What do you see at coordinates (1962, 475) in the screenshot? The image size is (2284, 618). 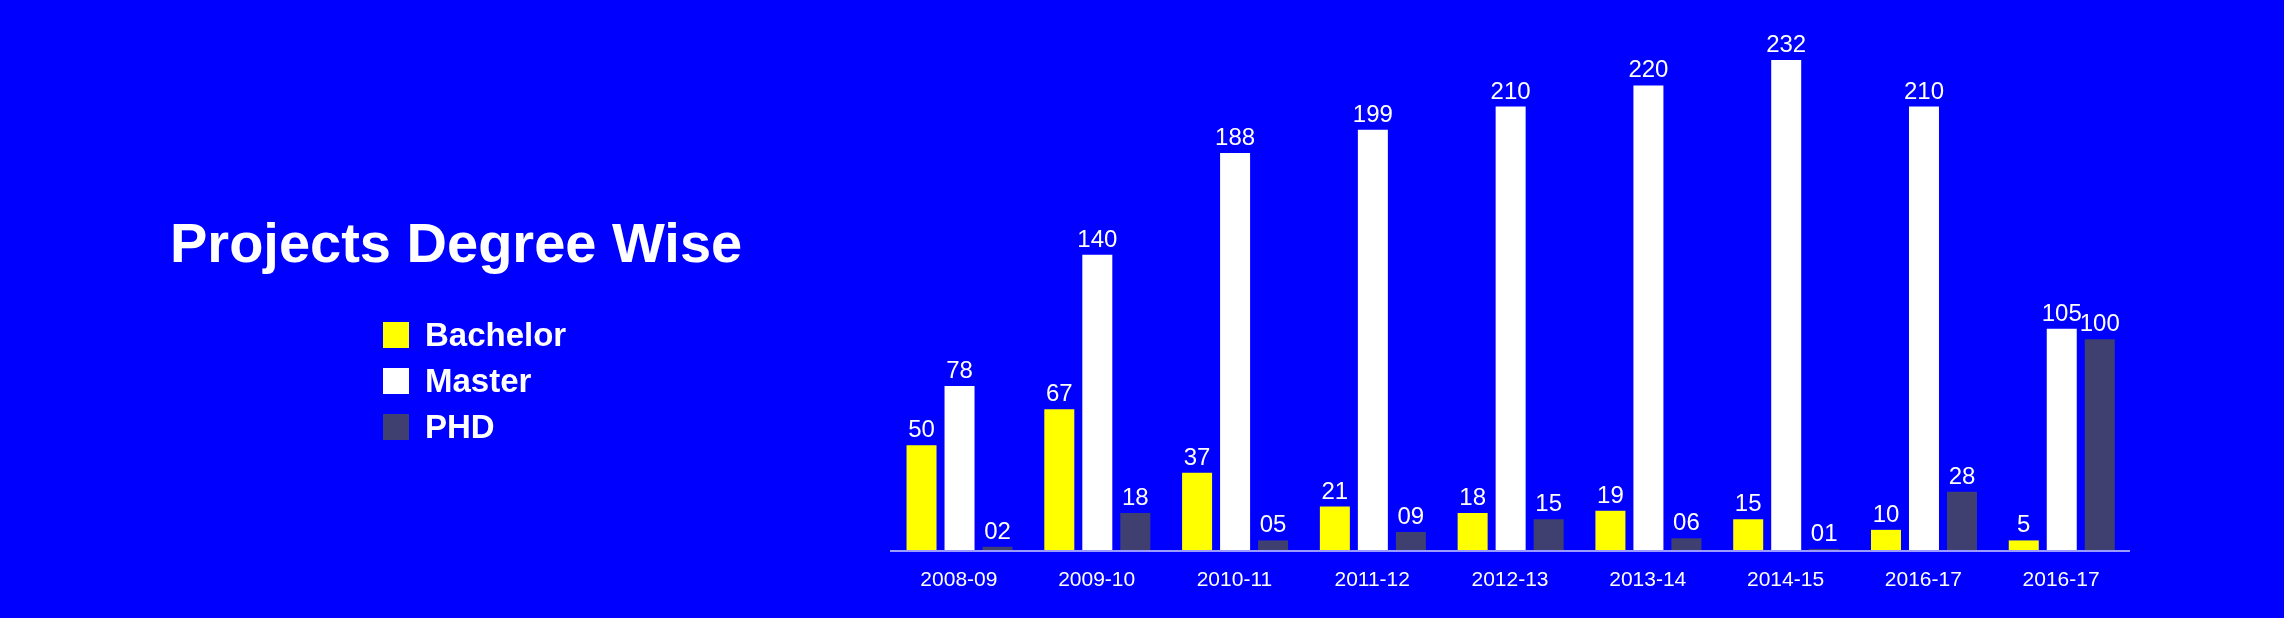 I see `data-label: 28` at bounding box center [1962, 475].